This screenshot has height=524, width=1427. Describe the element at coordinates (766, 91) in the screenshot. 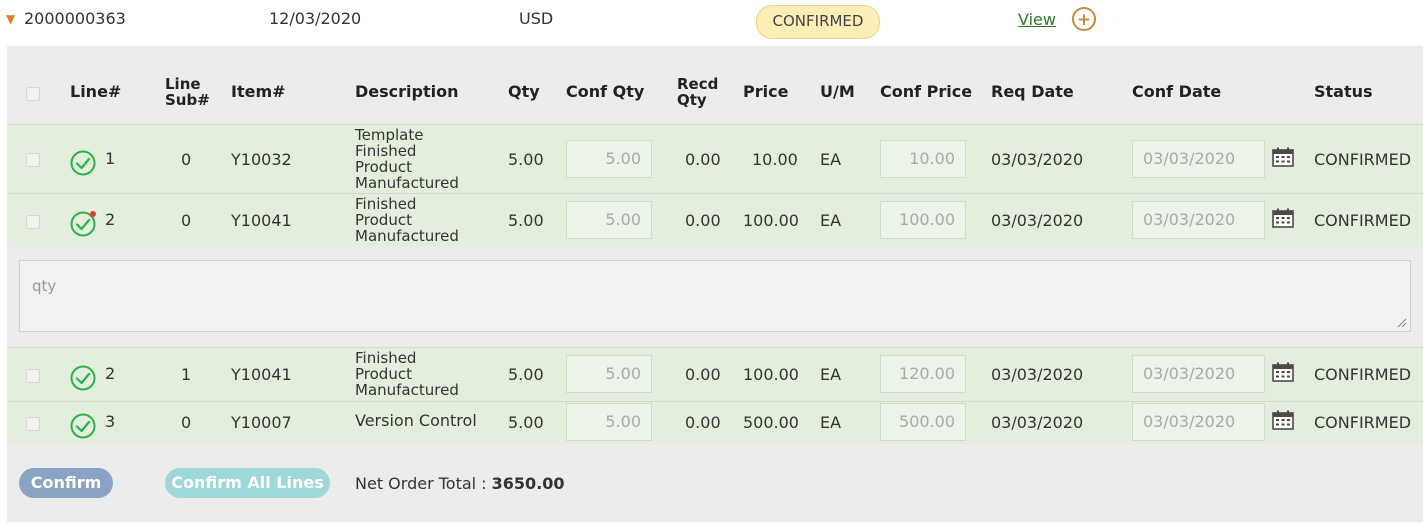

I see `header-price: Price` at that location.